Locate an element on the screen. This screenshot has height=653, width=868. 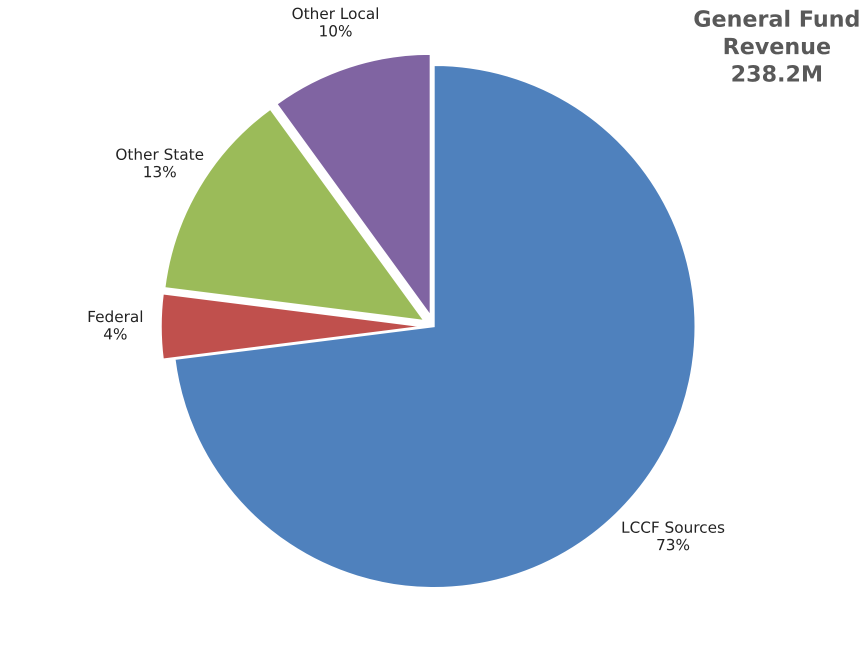
data-label: 73% is located at coordinates (673, 544).